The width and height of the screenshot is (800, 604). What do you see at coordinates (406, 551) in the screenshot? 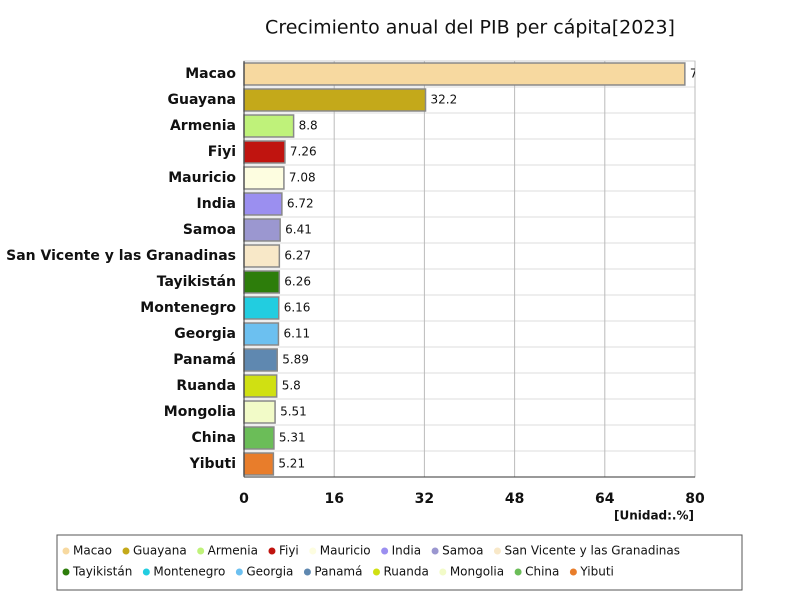
I see `legend-label: India` at bounding box center [406, 551].